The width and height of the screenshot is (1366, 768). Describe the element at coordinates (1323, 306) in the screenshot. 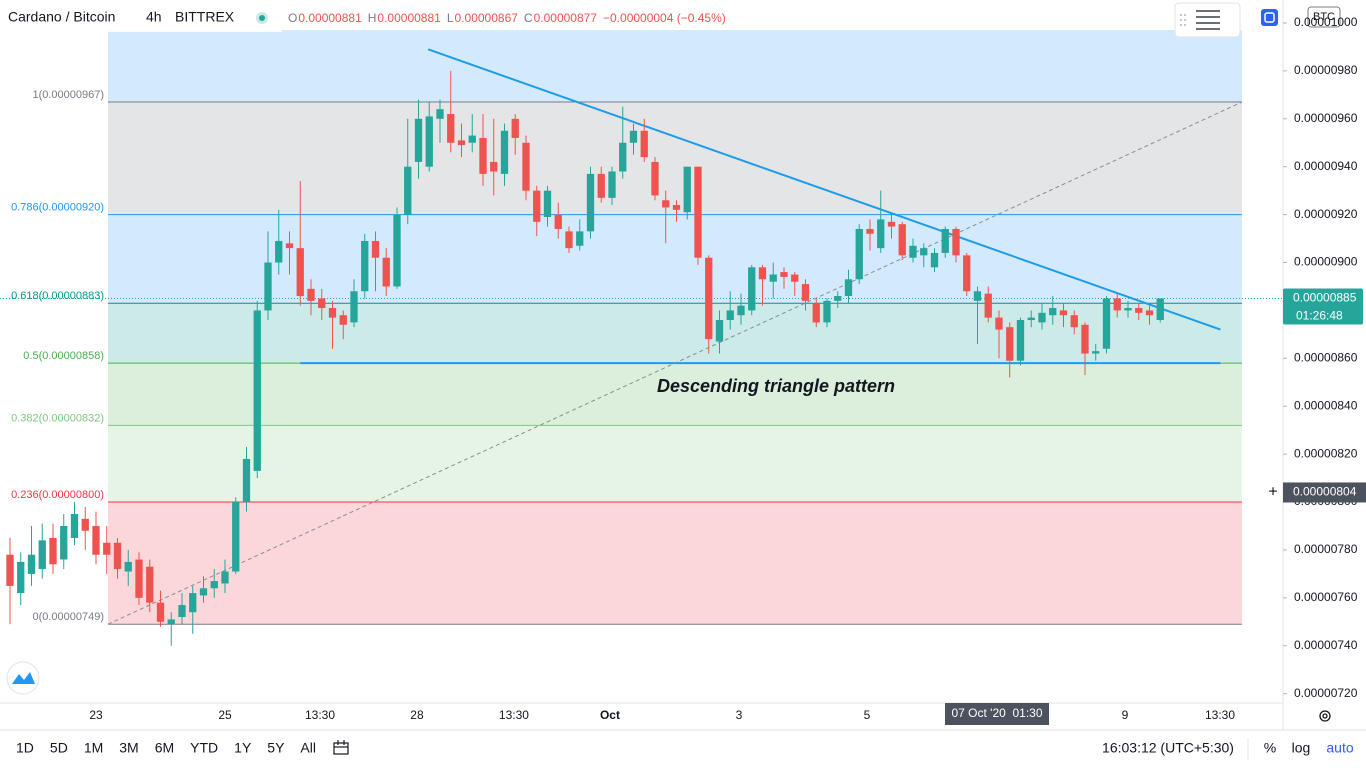

I see `last-price-box` at that location.